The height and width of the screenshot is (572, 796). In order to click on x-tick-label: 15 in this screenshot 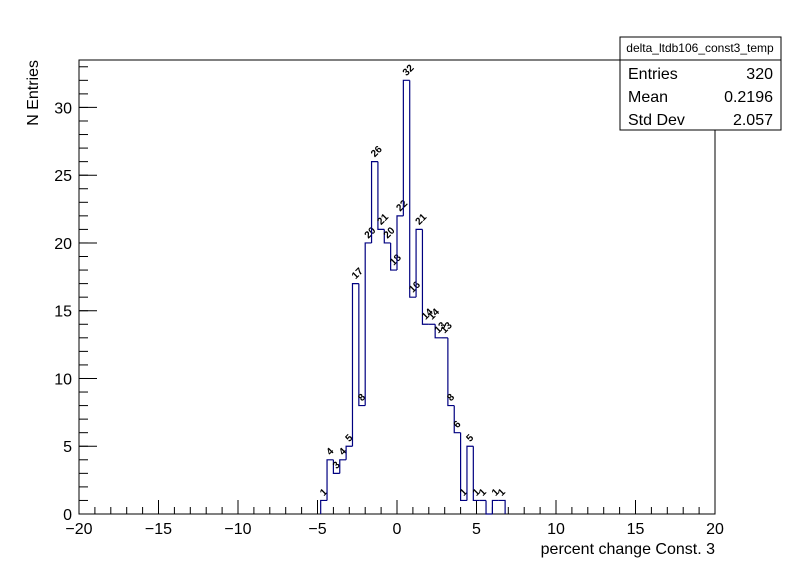, I will do `click(636, 529)`.